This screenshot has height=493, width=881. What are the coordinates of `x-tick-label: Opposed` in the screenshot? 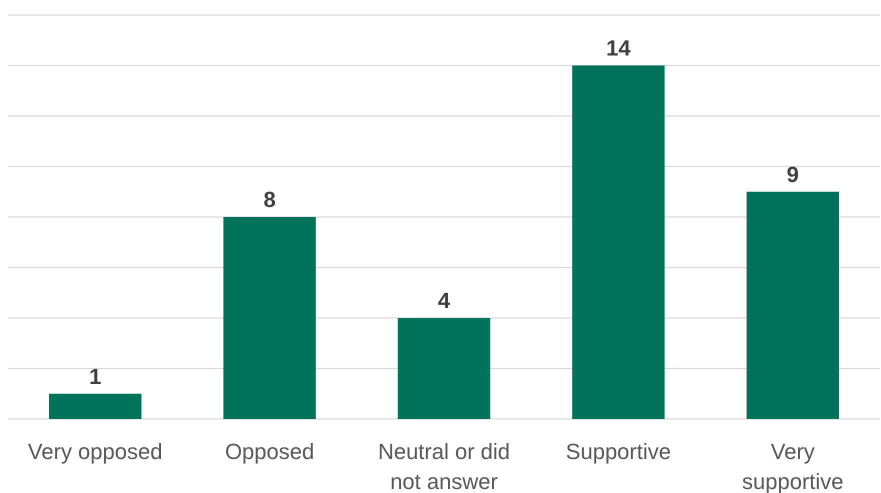 It's located at (269, 451).